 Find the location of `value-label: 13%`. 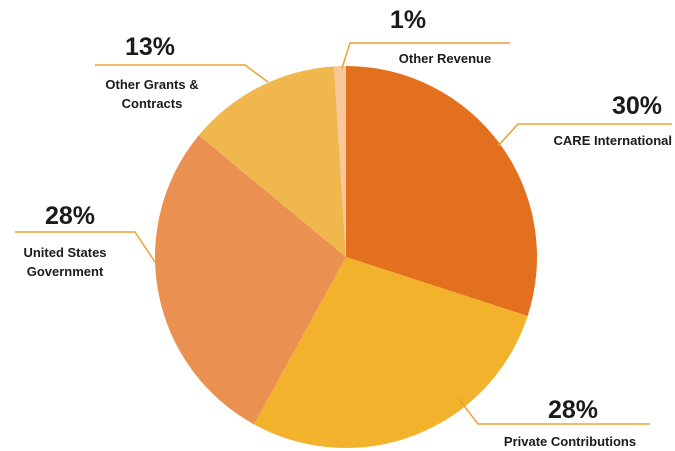

value-label: 13% is located at coordinates (150, 47).